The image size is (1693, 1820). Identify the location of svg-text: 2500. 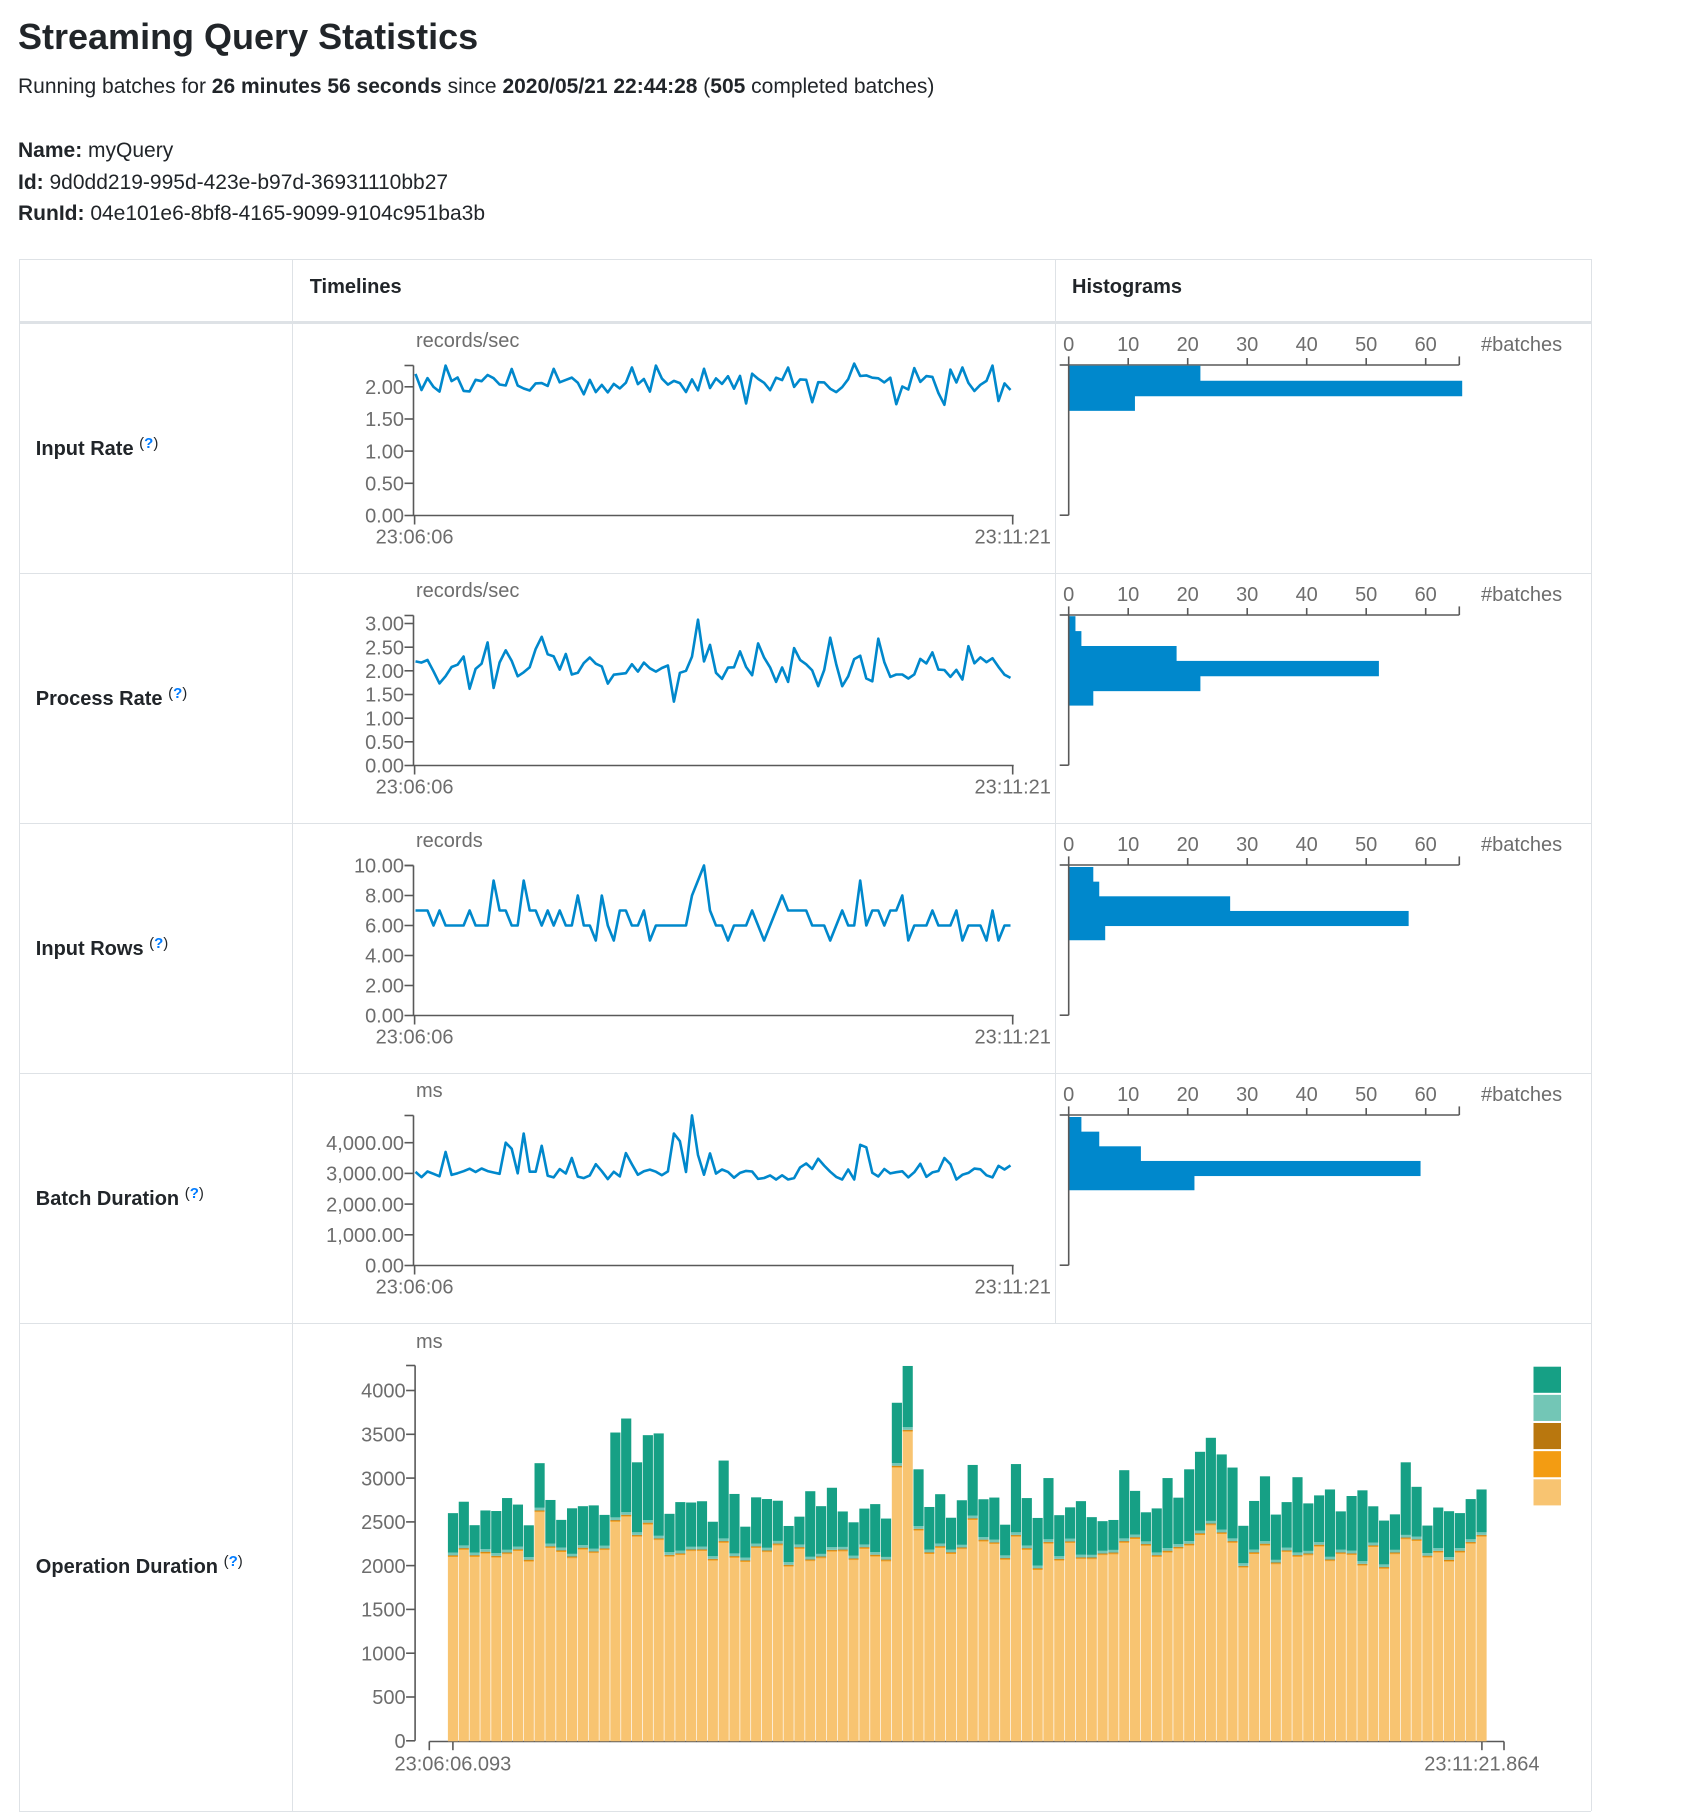
(383, 1523).